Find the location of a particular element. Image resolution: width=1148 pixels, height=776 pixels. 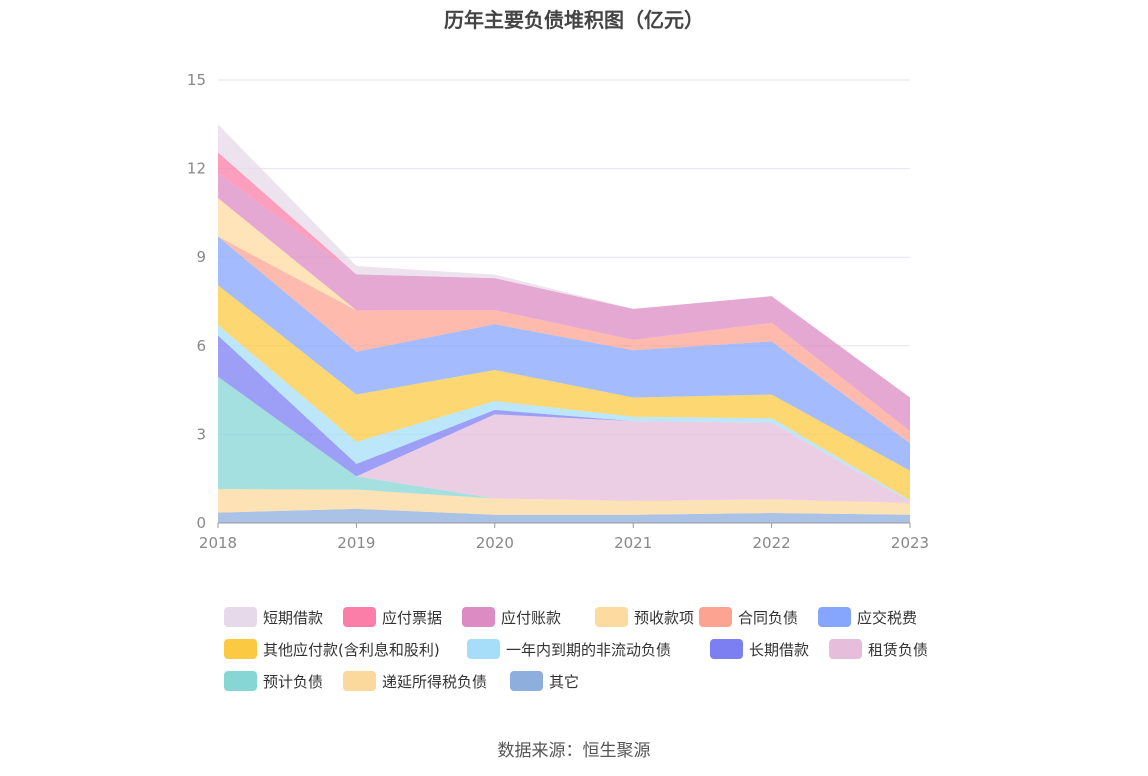

legend-label: 预收款项 is located at coordinates (664, 617).